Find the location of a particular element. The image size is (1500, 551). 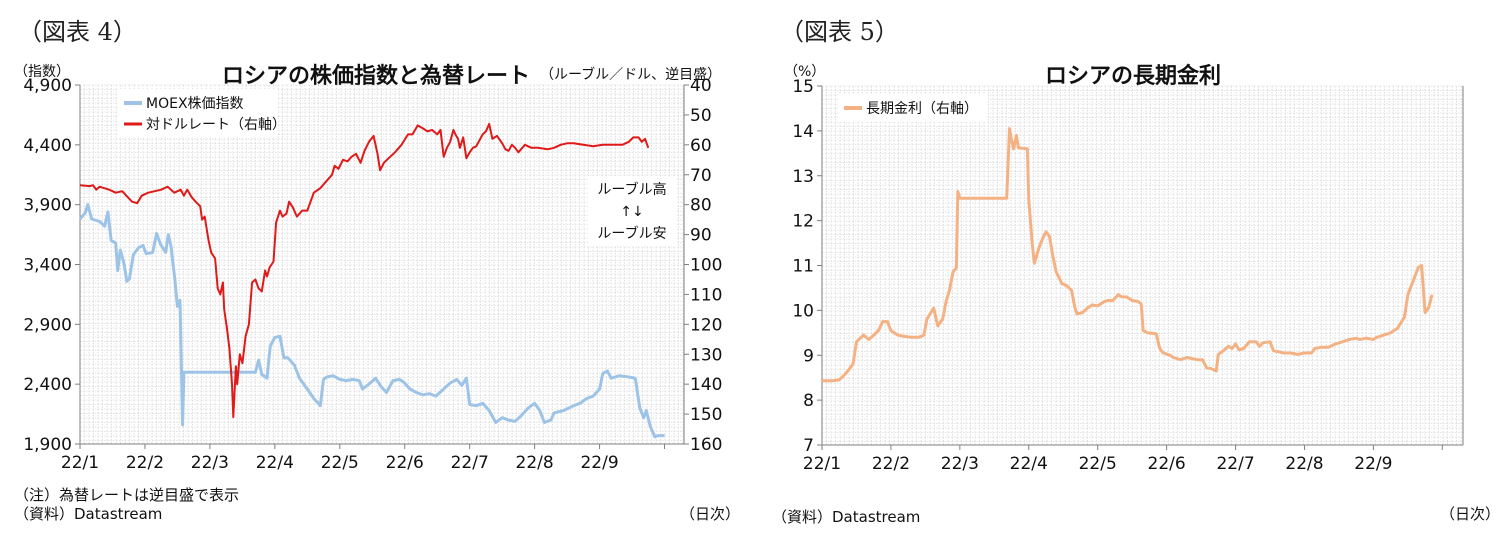

y-left-tick-label: 14 is located at coordinates (803, 132).